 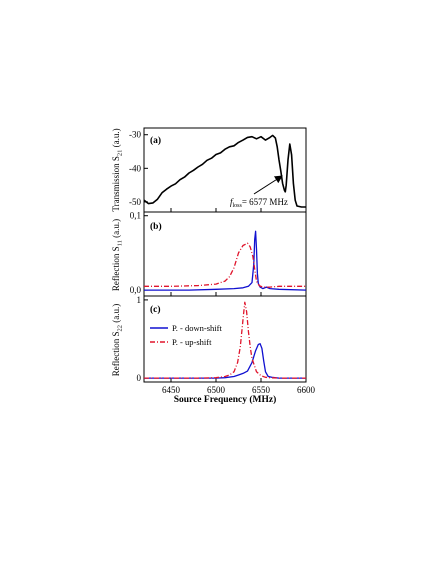 What do you see at coordinates (155, 309) in the screenshot?
I see `panel-c-label: (c)` at bounding box center [155, 309].